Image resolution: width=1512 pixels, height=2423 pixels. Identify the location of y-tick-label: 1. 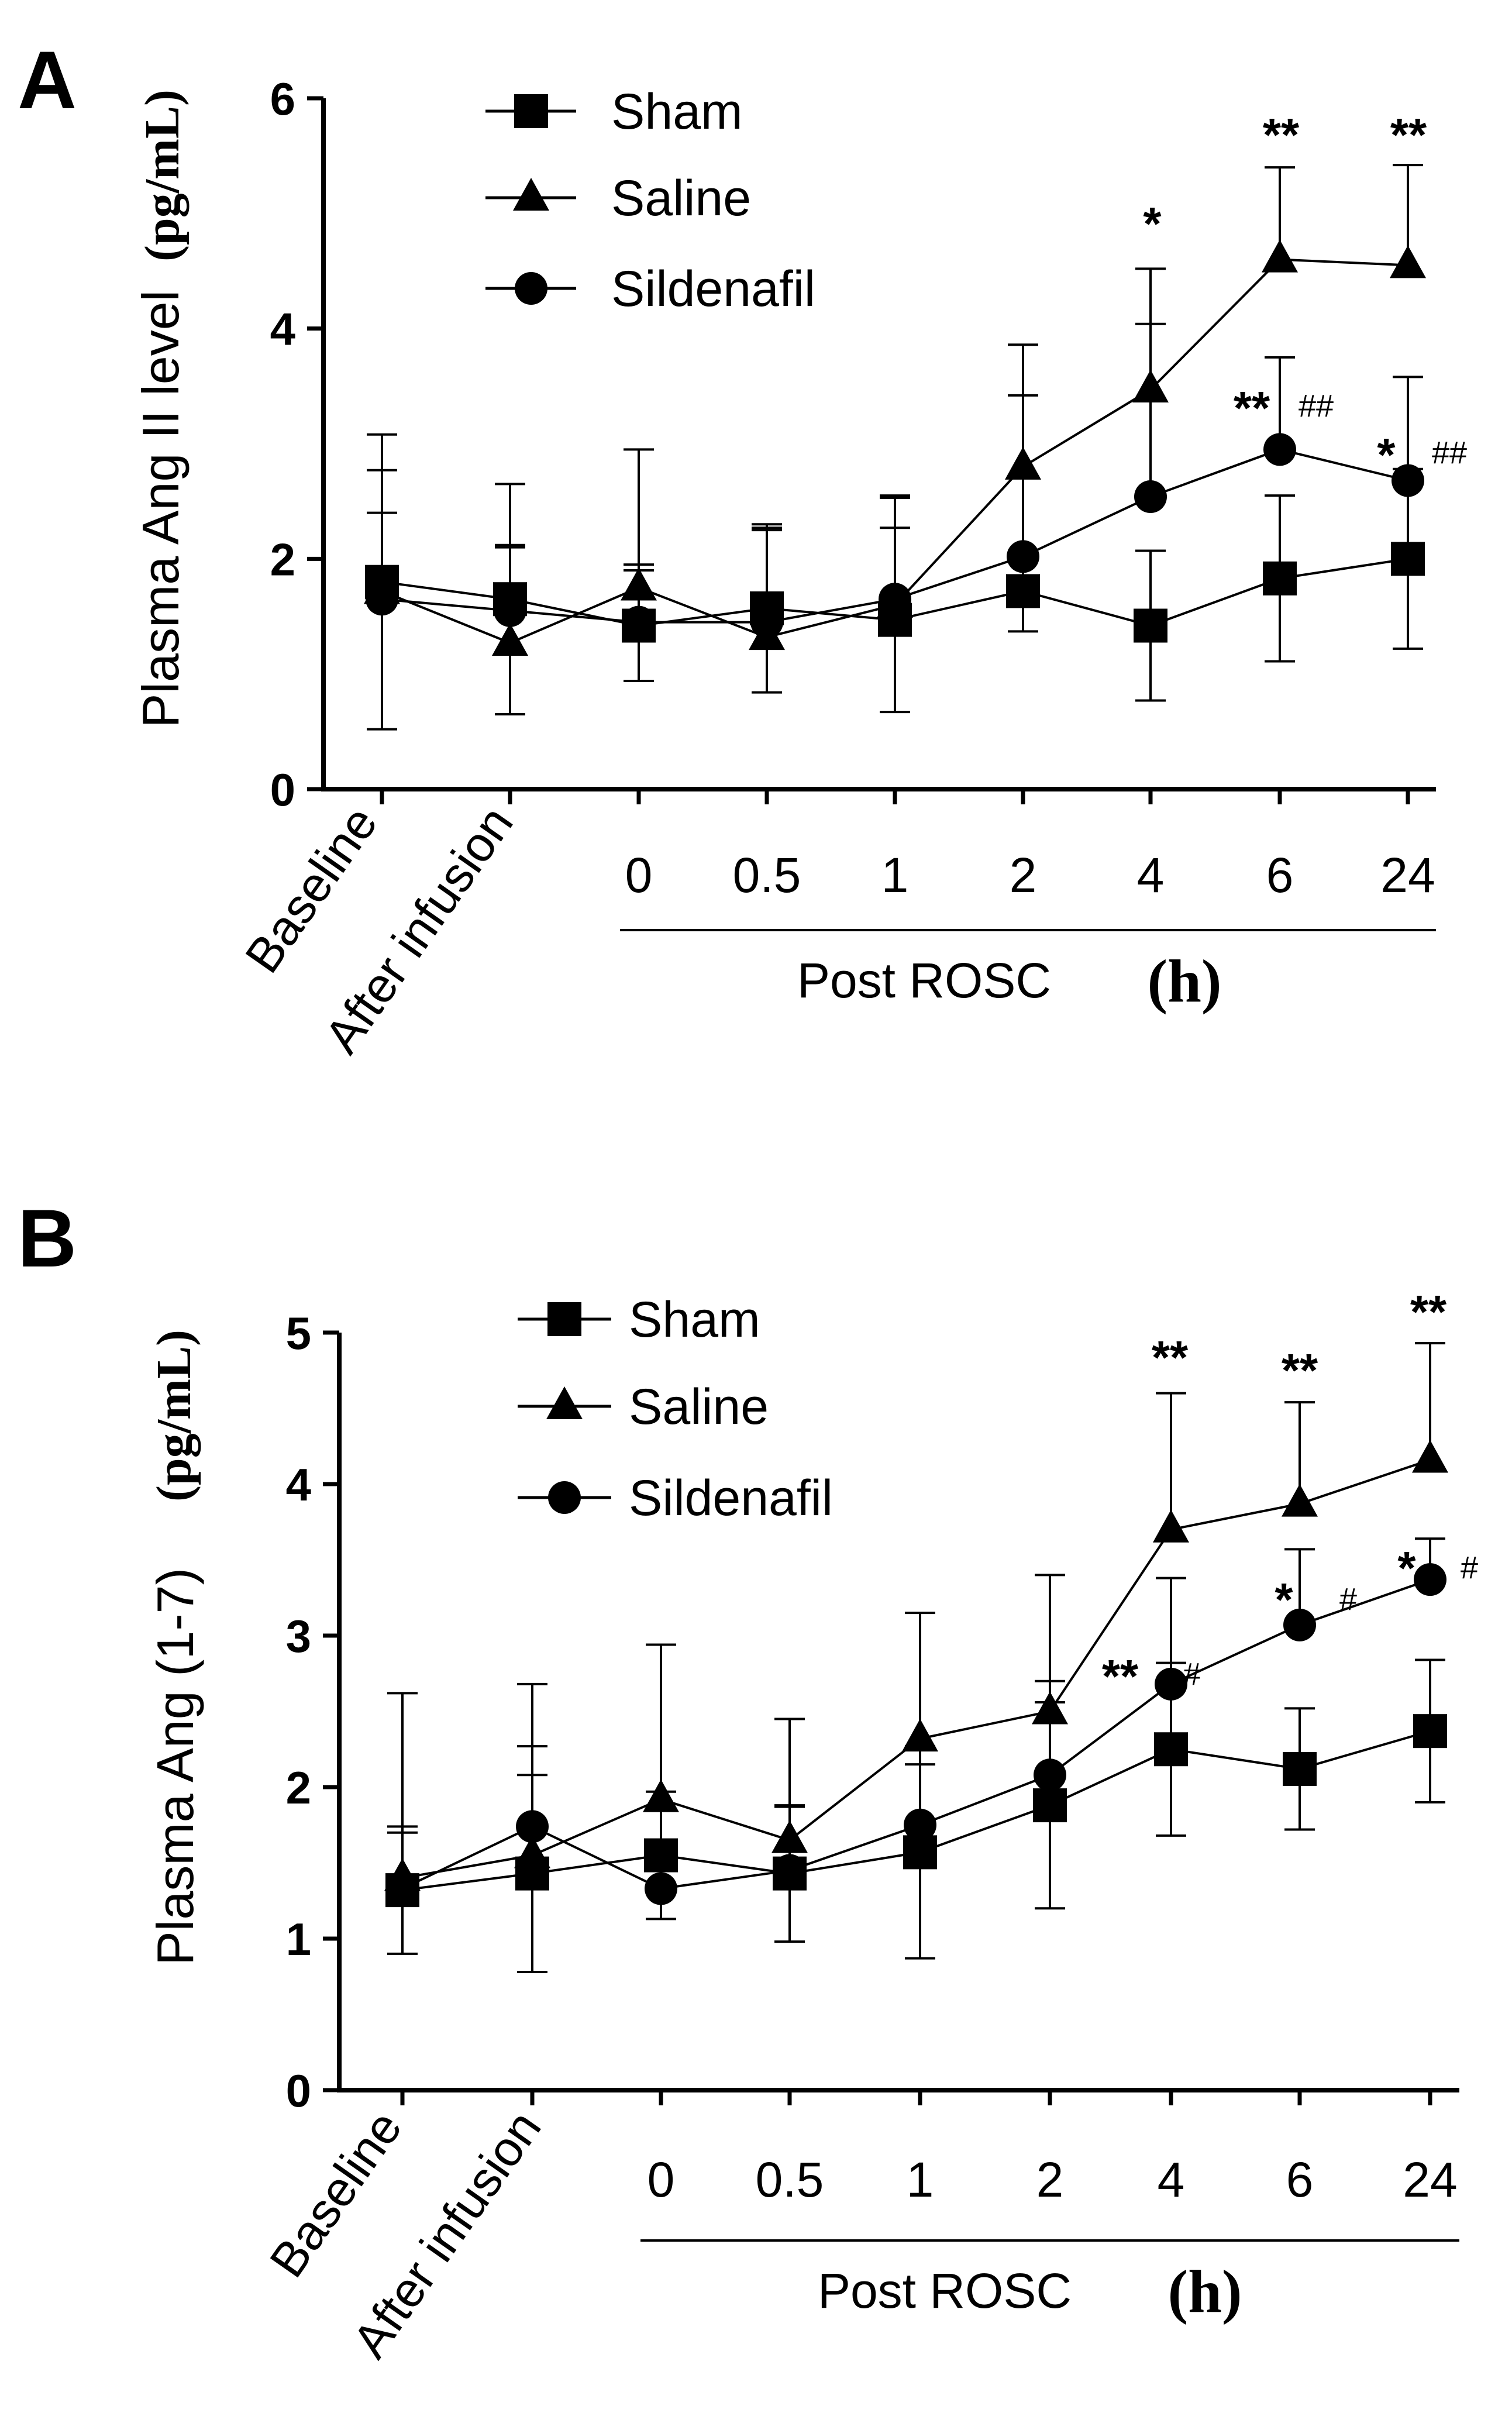
(298, 1939).